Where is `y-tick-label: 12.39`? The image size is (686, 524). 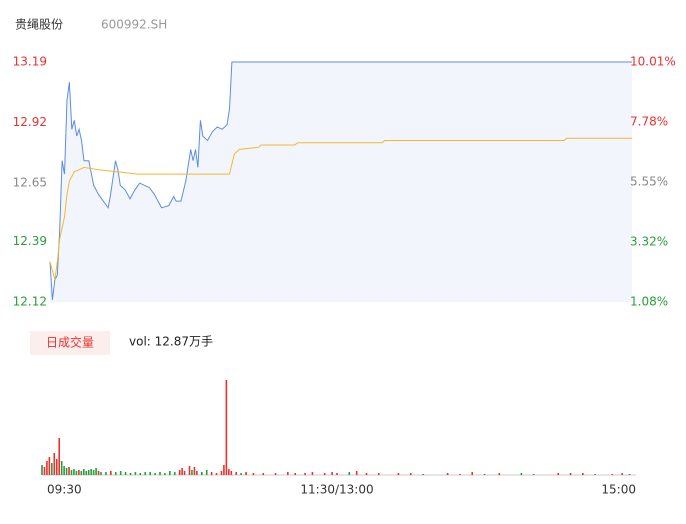
y-tick-label: 12.39 is located at coordinates (30, 241).